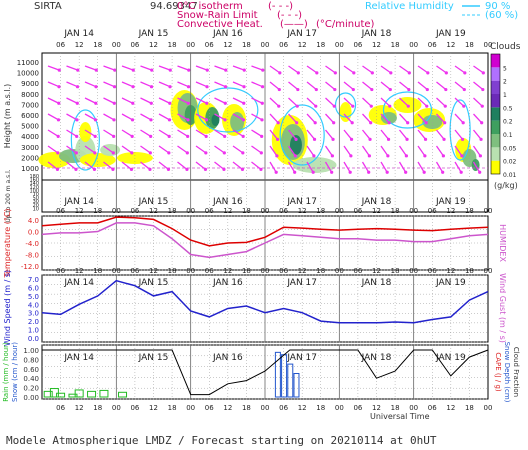 This screenshot has width=528, height=450. Describe the element at coordinates (34, 184) in the screenshot. I see `lower-height-tick: 140` at that location.